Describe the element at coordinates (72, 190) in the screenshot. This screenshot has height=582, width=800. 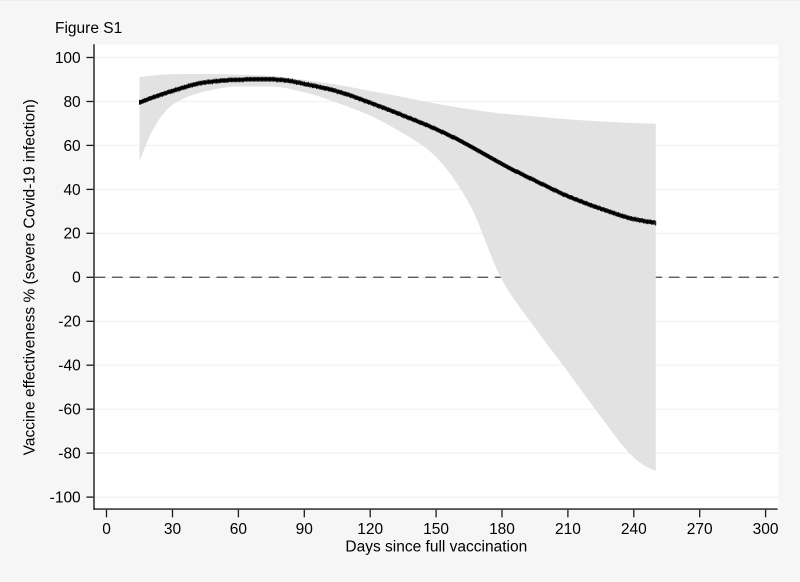
I see `svg-text: 40` at that location.